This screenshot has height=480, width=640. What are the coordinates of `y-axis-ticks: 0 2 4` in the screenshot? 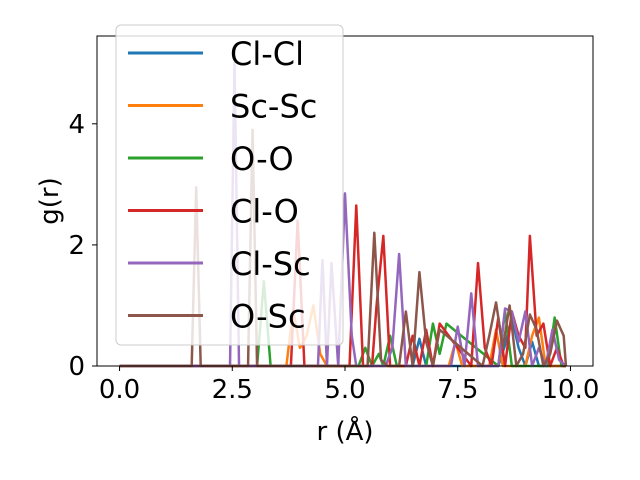 It's located at (82, 246).